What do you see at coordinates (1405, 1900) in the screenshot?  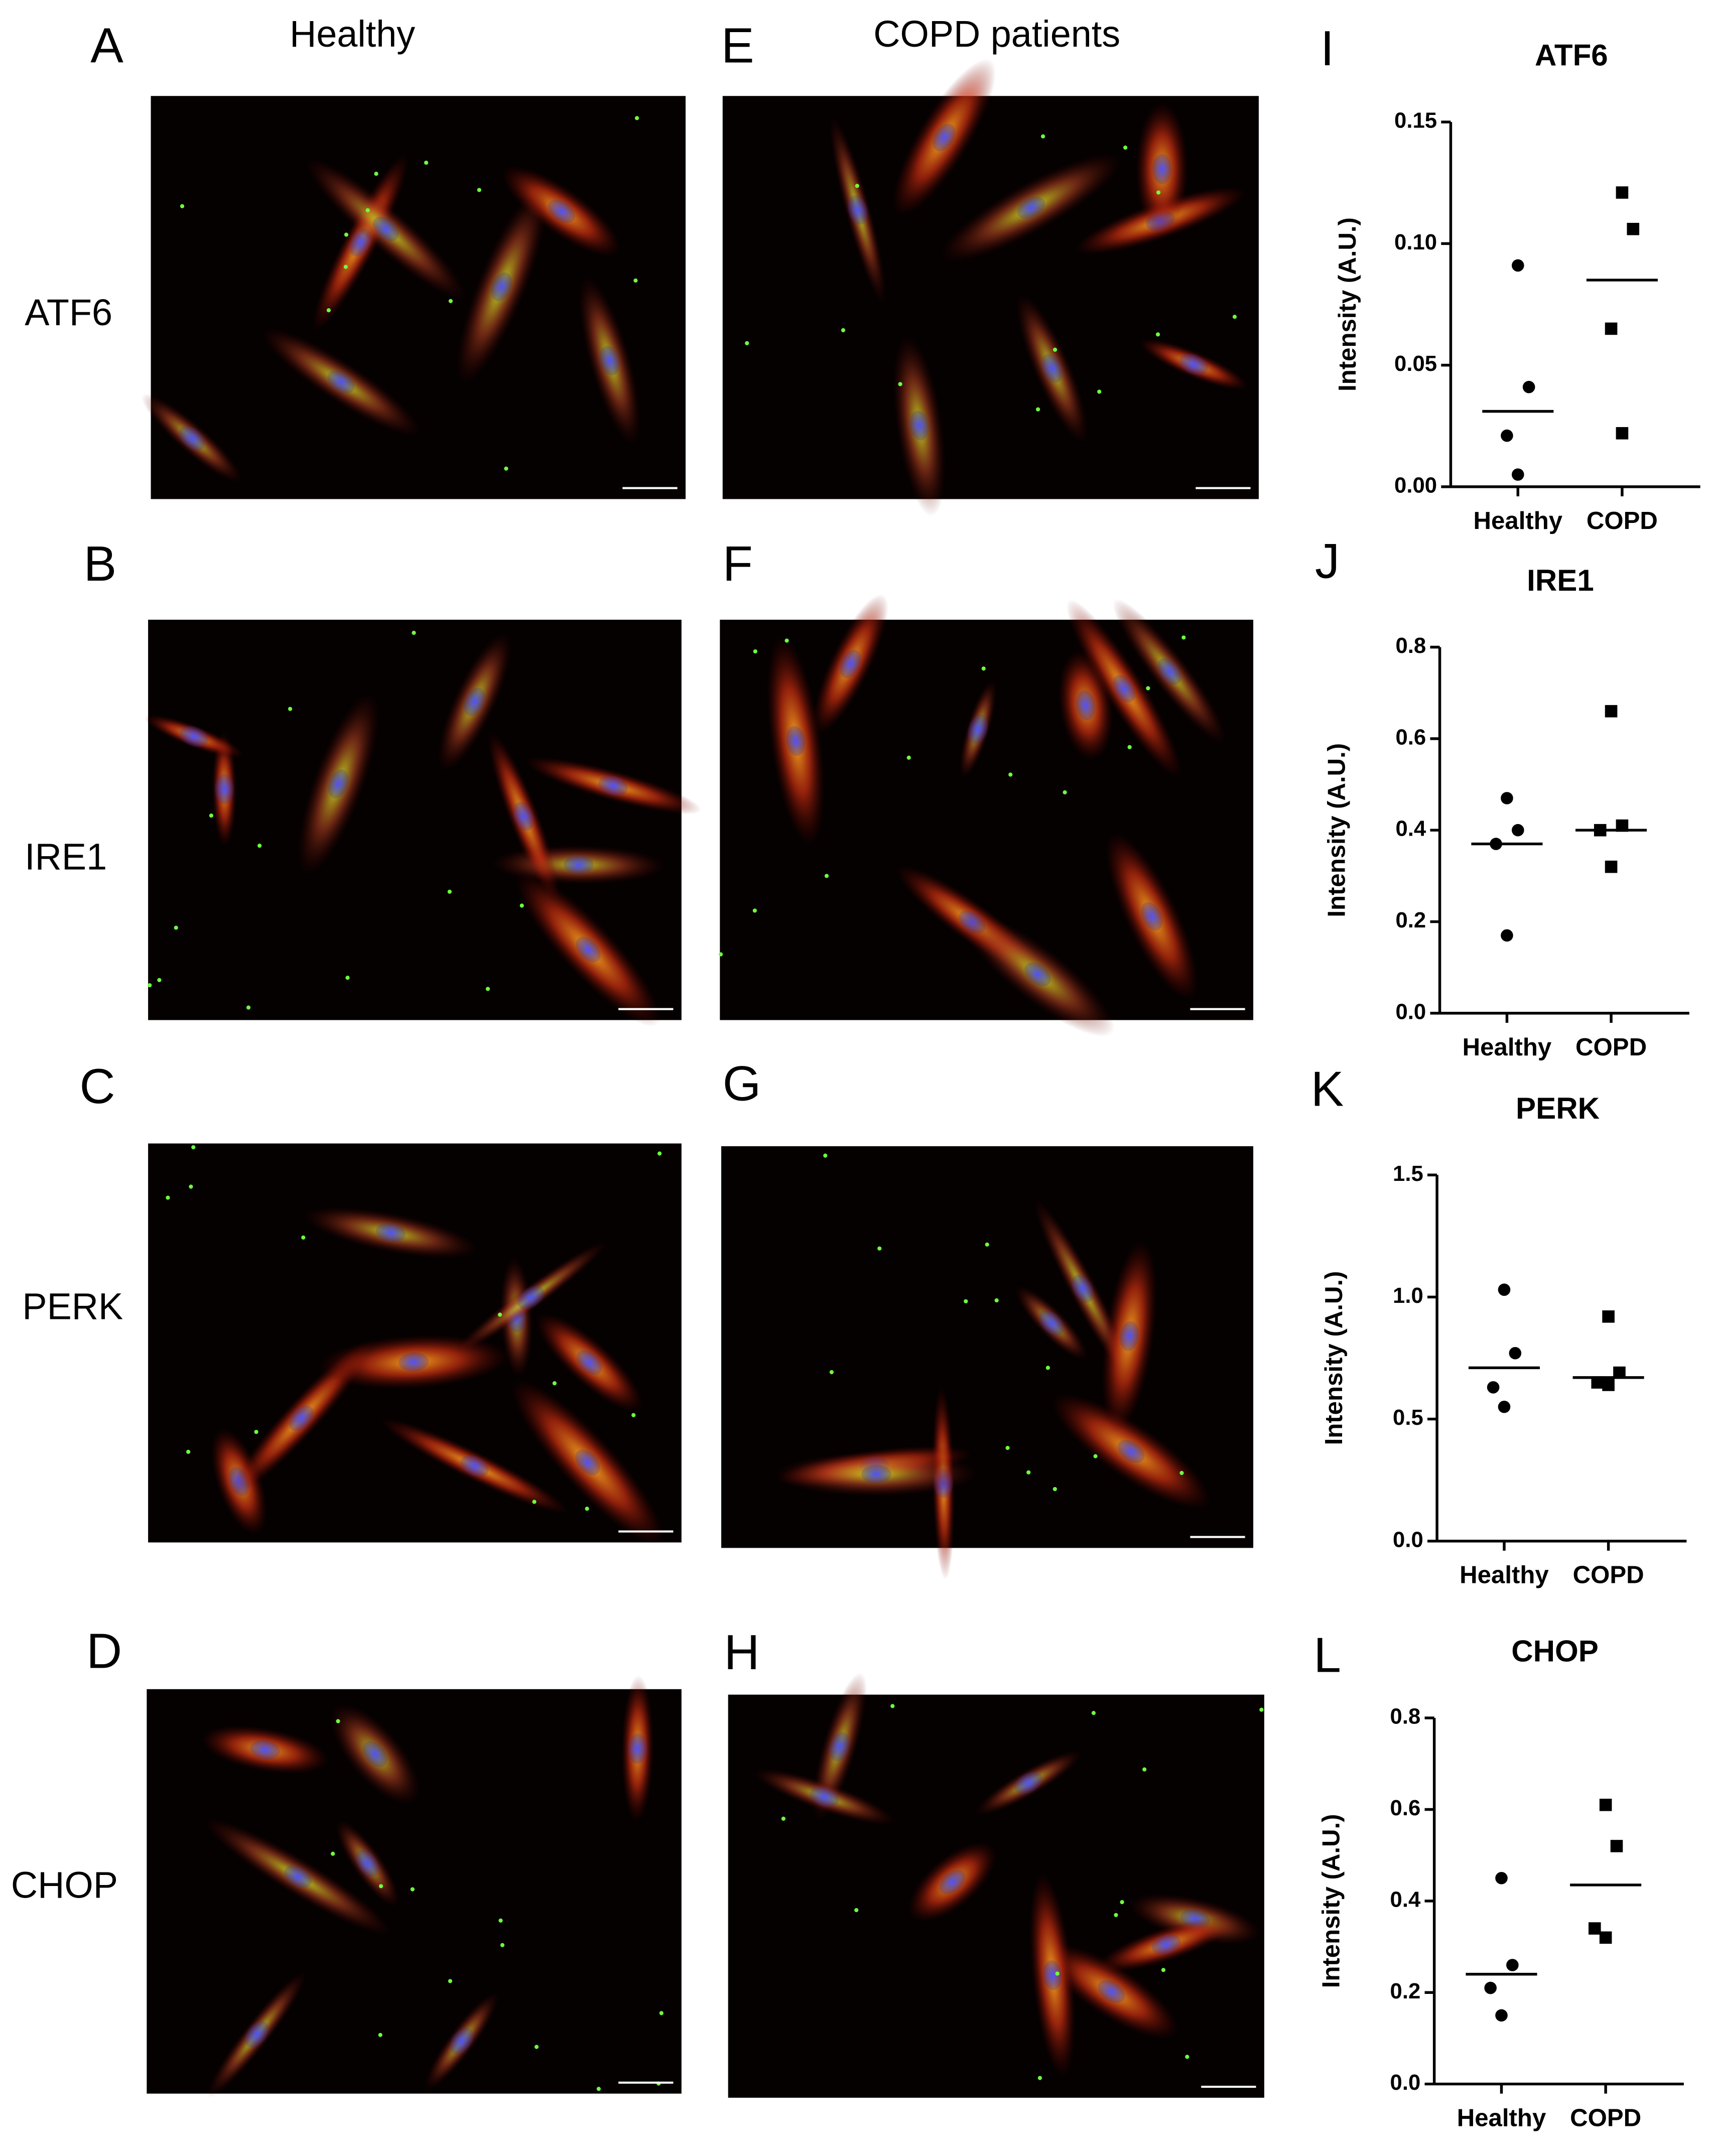 I see `y-tick-label: 0.4` at bounding box center [1405, 1900].